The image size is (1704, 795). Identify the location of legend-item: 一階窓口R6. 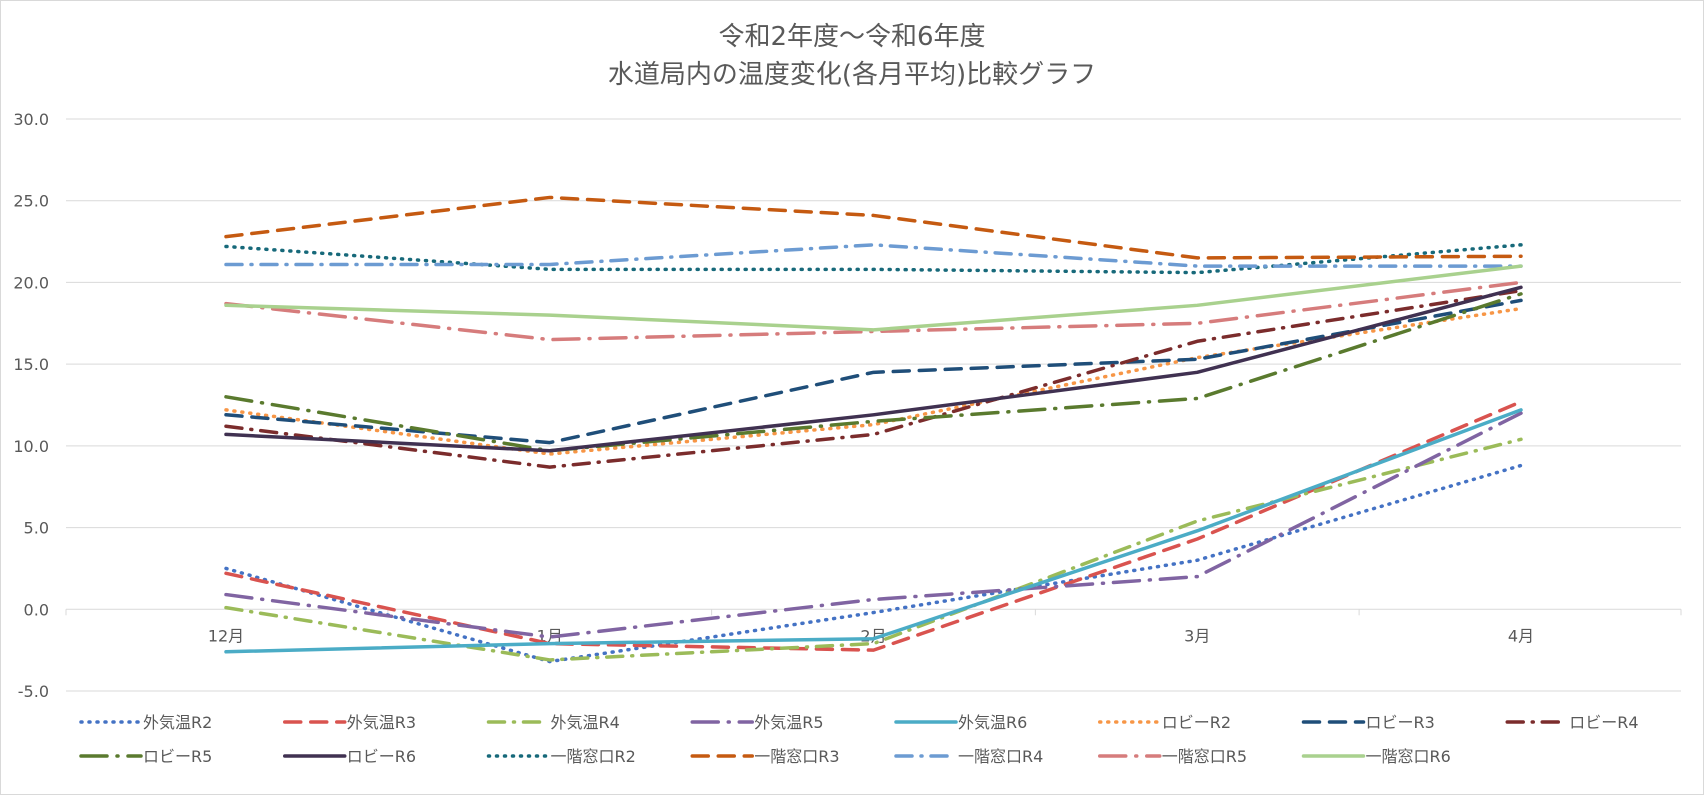
(1376, 756).